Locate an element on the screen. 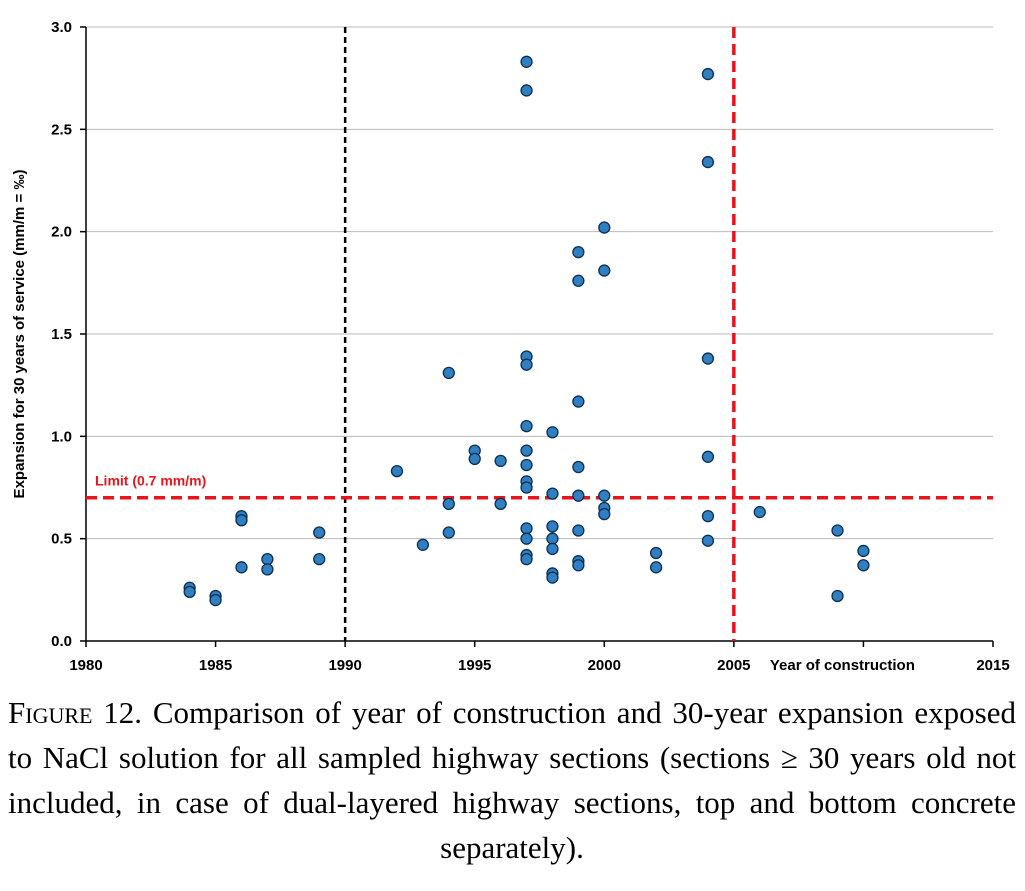  x-tick-label: 2005 is located at coordinates (733, 665).